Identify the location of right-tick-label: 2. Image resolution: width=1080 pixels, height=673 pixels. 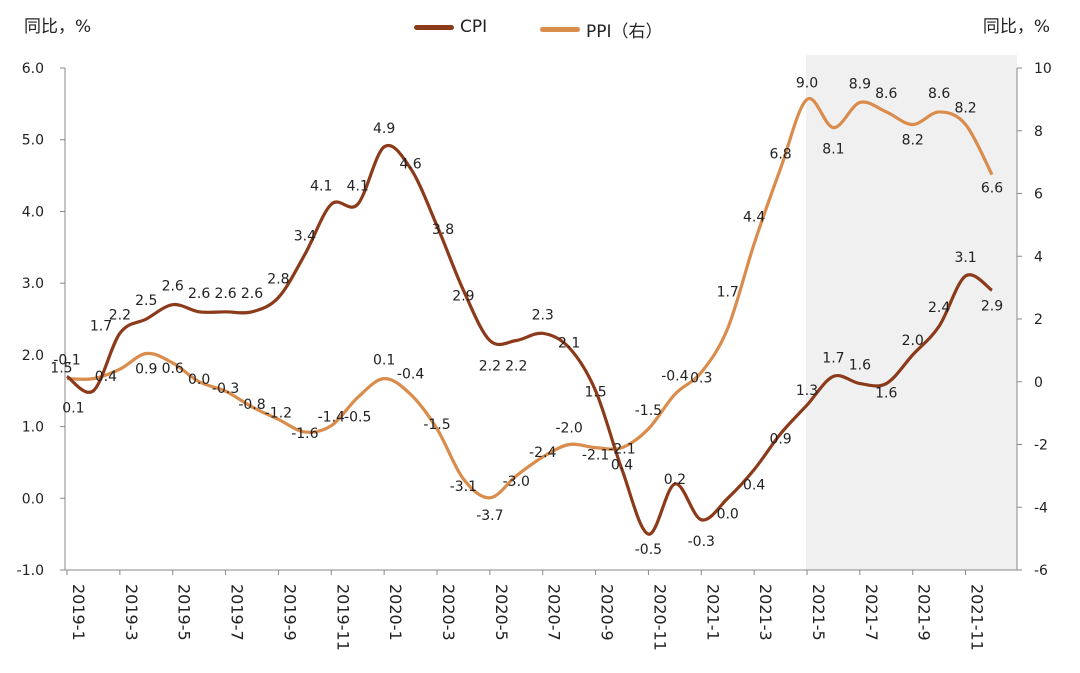
(1038, 320).